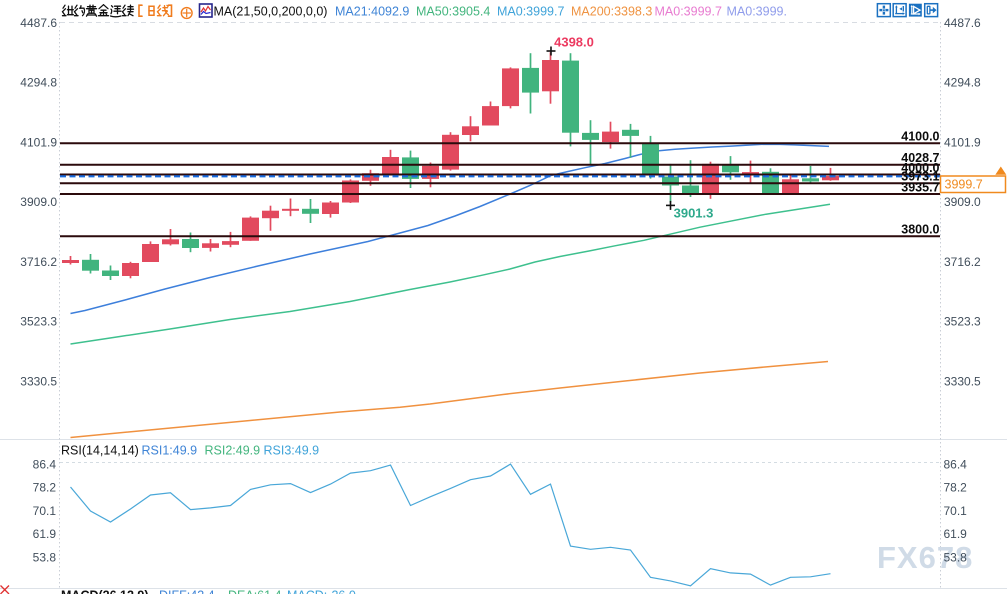  I want to click on svg-text: 3800.0, so click(920, 230).